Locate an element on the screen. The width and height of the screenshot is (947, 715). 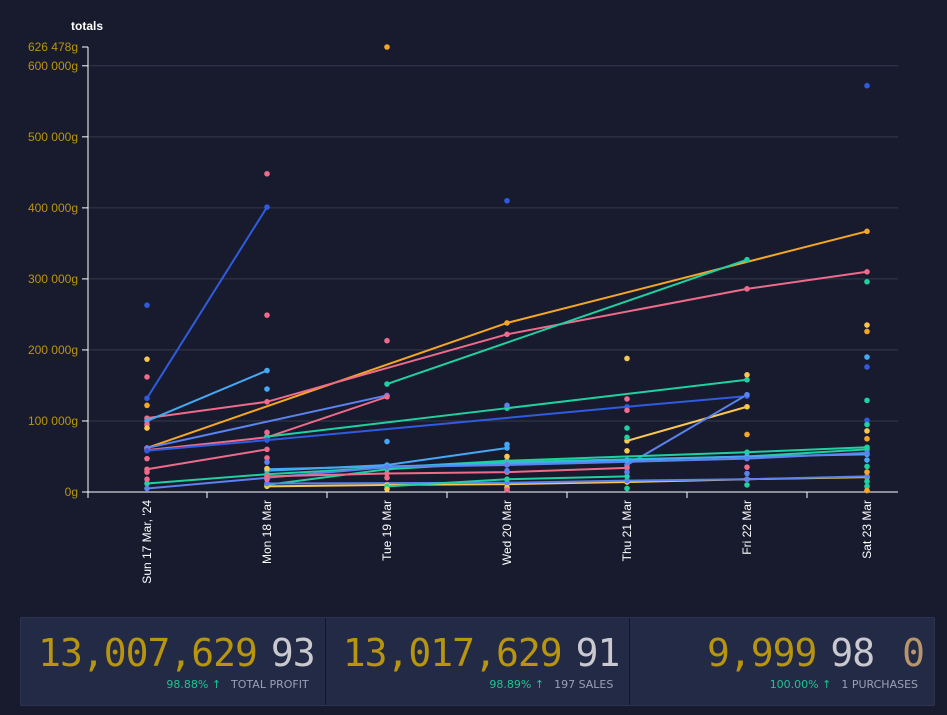
y-tick-label: 300 000g is located at coordinates (53, 279).